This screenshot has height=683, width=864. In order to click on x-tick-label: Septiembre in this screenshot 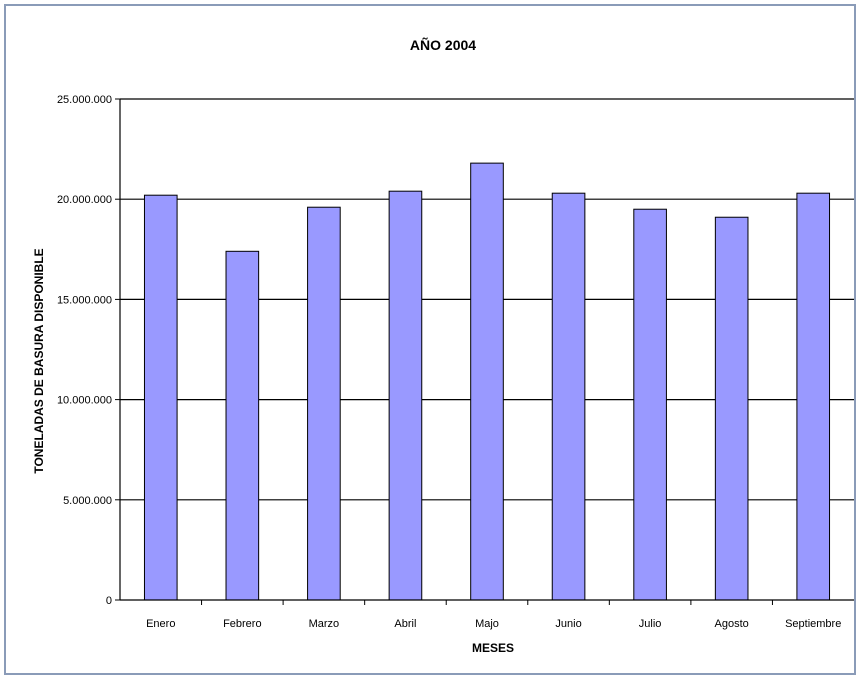, I will do `click(813, 624)`.